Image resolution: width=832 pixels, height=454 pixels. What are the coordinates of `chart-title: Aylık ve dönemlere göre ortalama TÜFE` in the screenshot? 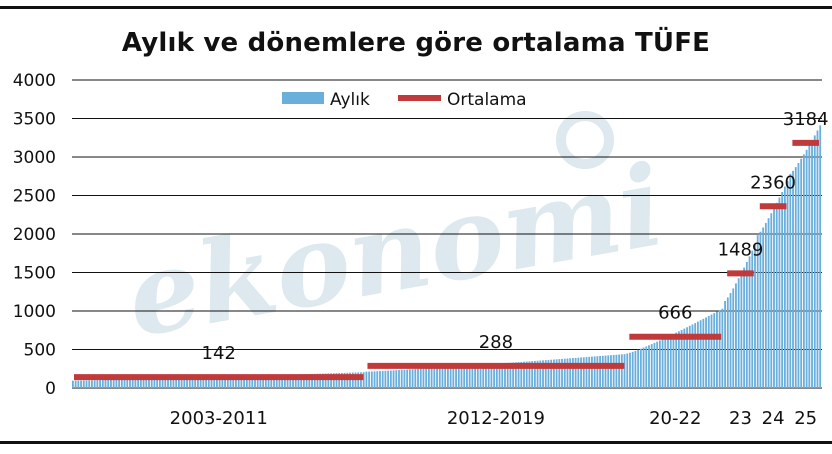 It's located at (416, 43).